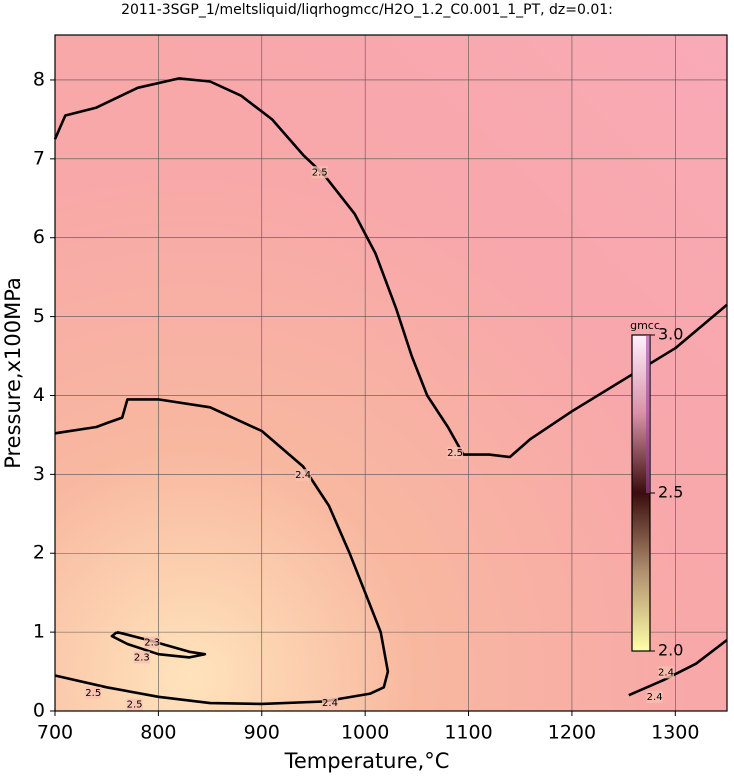  Describe the element at coordinates (572, 733) in the screenshot. I see `x-tick-label: 1200` at that location.